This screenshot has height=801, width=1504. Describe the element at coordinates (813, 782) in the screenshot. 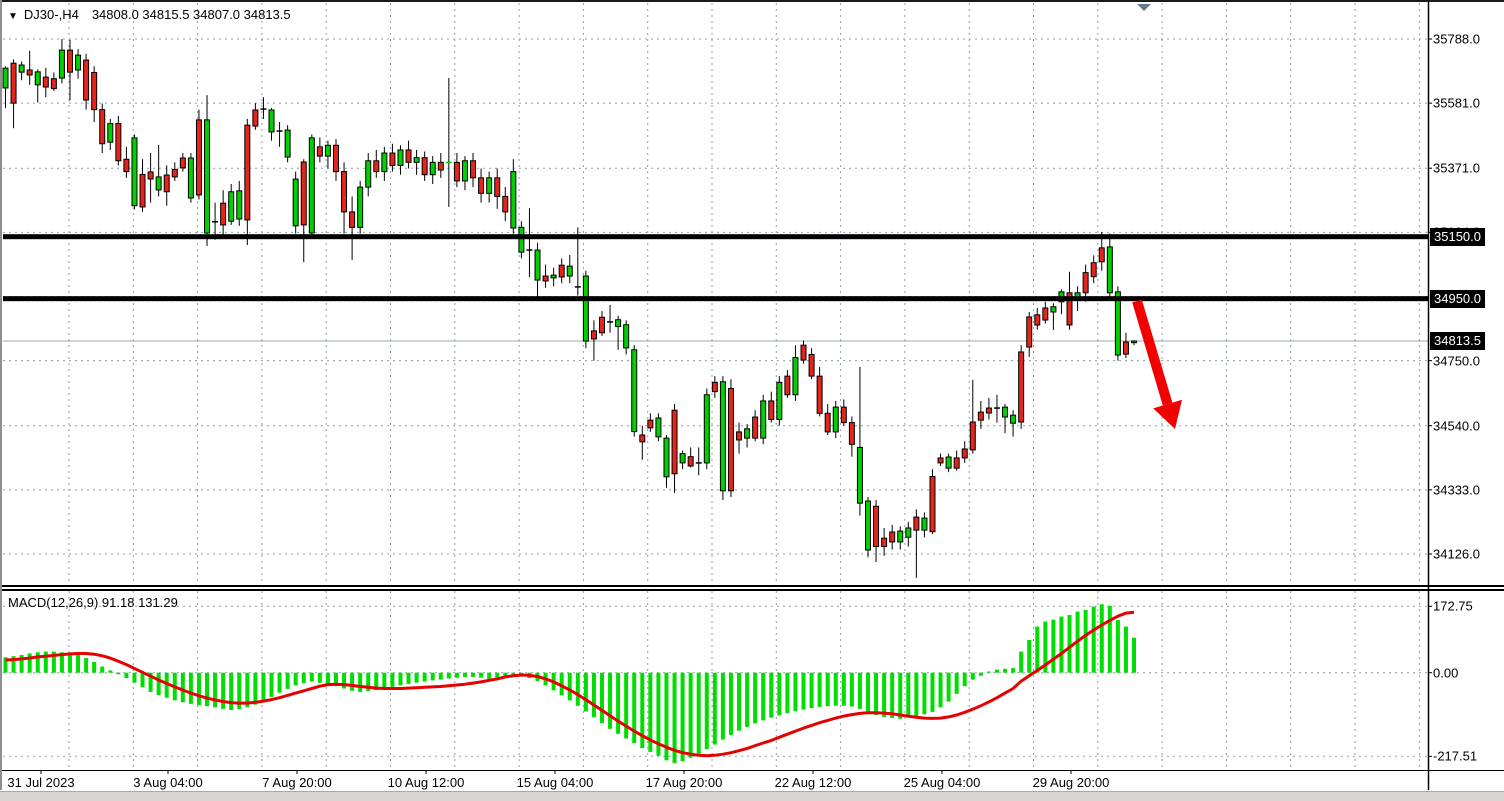

I see `time-axis-label: 22 Aug 12:00` at that location.